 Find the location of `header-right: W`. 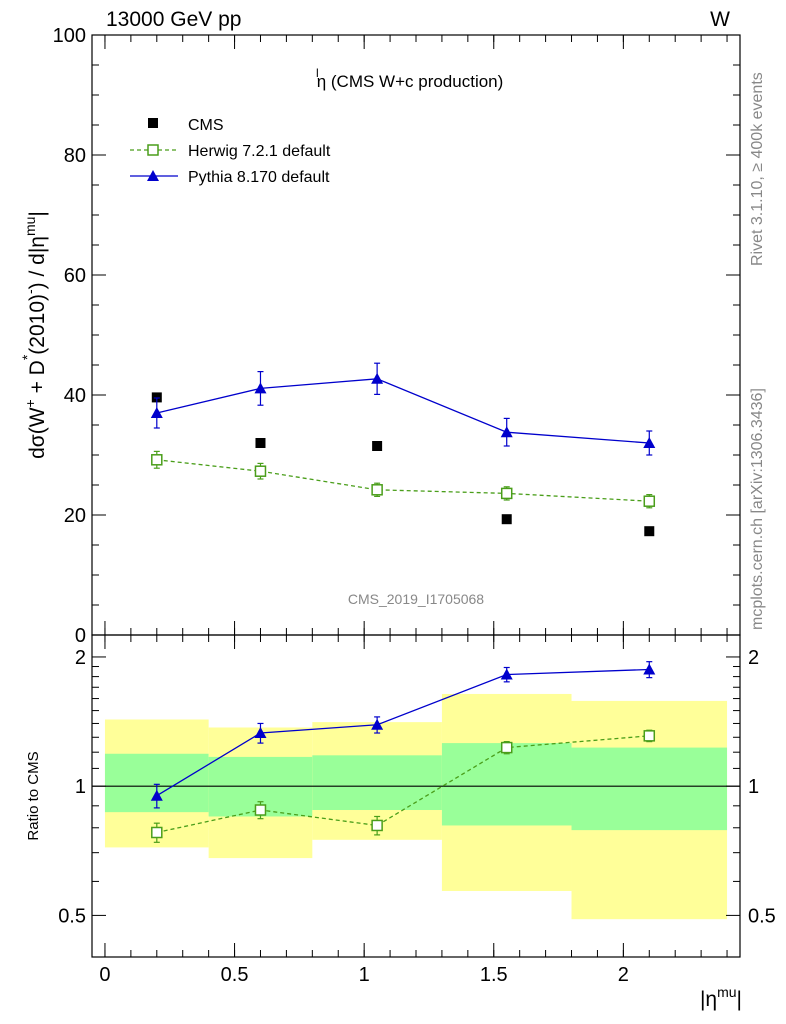

header-right: W is located at coordinates (720, 19).